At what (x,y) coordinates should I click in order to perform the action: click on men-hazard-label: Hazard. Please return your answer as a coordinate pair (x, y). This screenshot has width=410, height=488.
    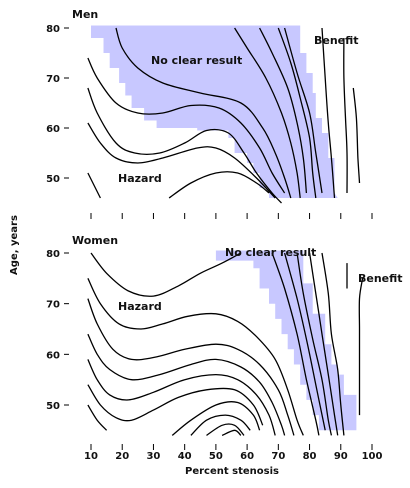
    Looking at the image, I should click on (140, 178).